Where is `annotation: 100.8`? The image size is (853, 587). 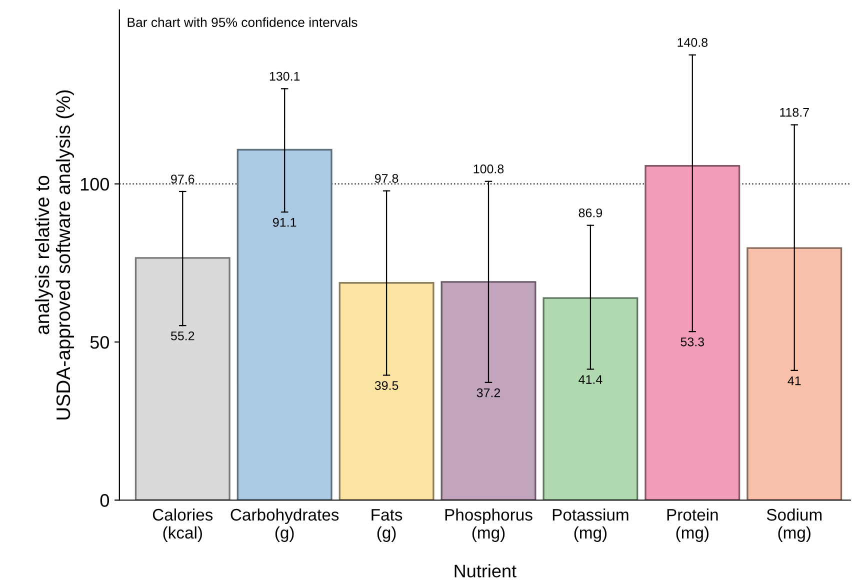 annotation: 100.8 is located at coordinates (489, 169).